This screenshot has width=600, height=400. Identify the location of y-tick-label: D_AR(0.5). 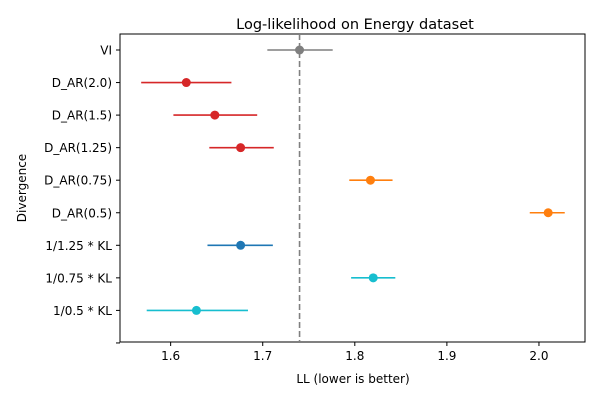
(82, 213).